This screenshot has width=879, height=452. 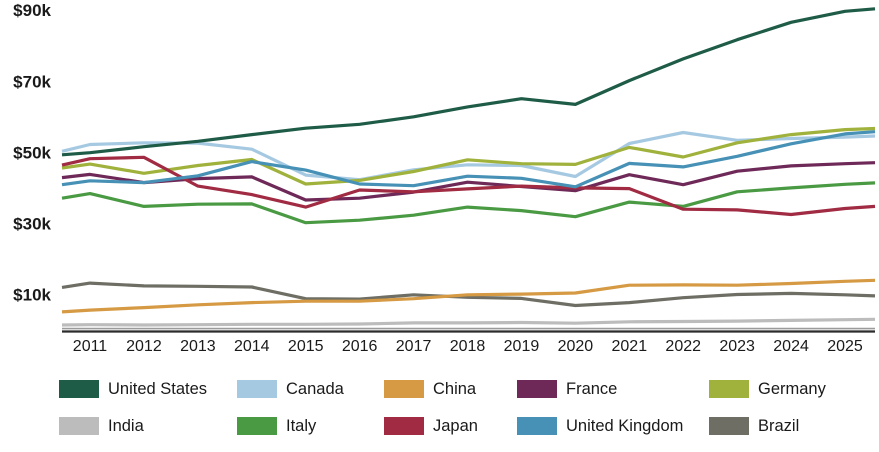 I want to click on legend-swatch-china, so click(x=404, y=389).